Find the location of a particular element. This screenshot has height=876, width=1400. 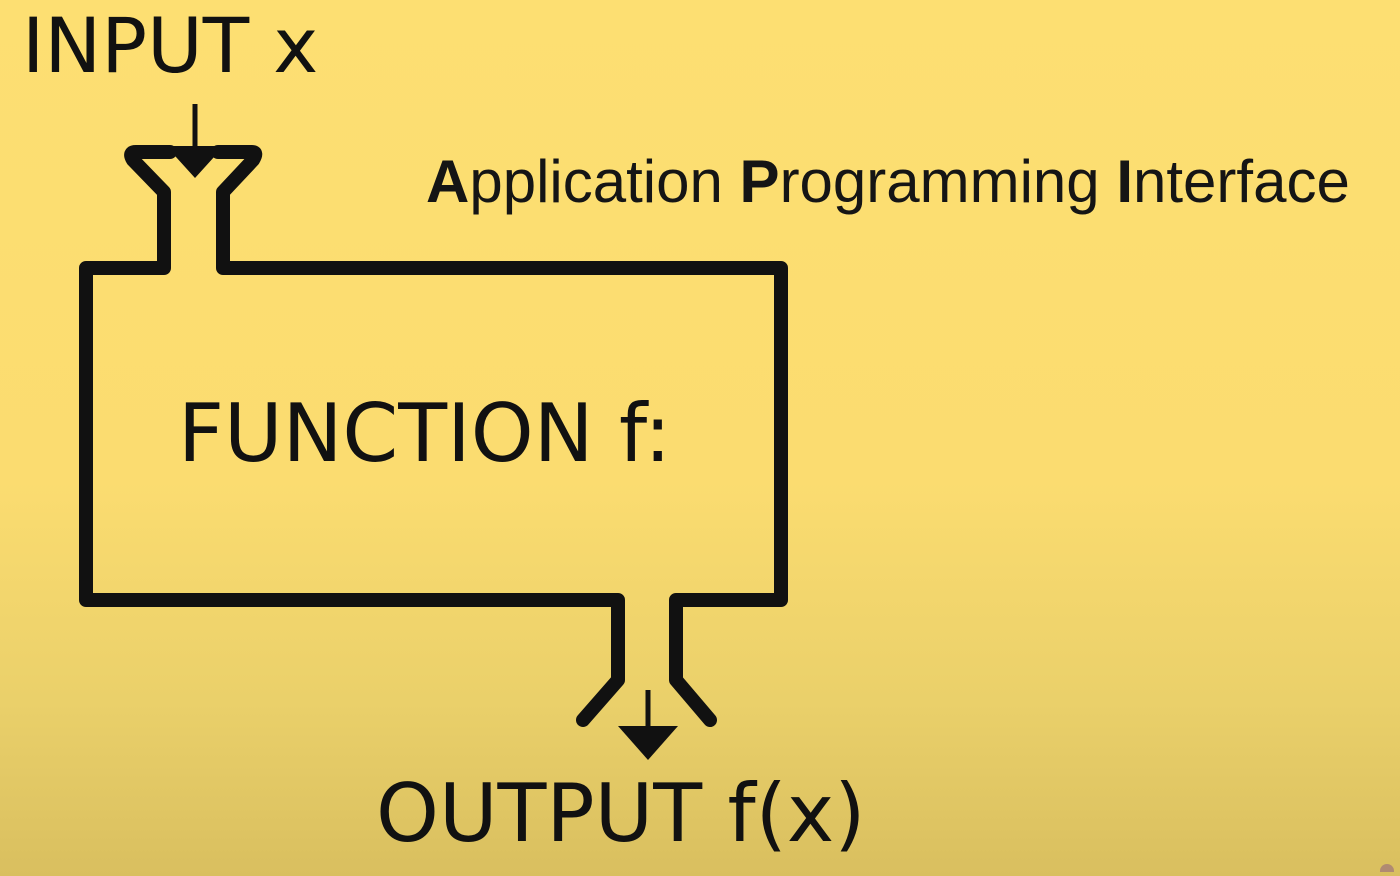

api-word-rest-1: pplication is located at coordinates (596, 181).